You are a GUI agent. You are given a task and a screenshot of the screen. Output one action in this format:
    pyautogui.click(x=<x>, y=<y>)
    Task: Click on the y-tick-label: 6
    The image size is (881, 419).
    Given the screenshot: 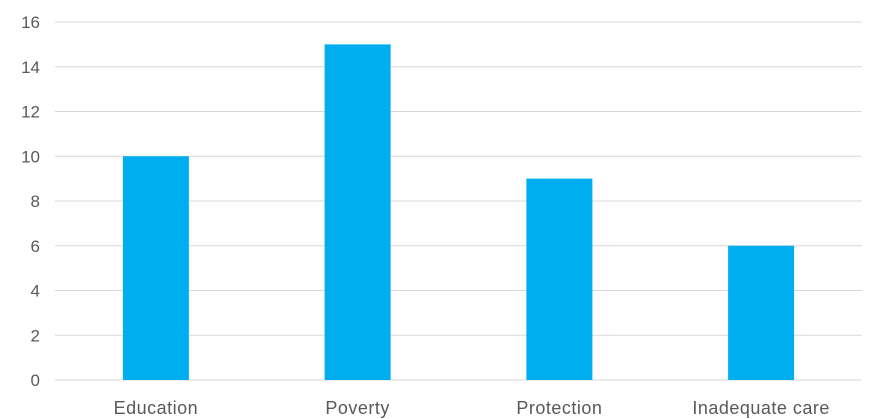 What is the action you would take?
    pyautogui.click(x=35, y=246)
    